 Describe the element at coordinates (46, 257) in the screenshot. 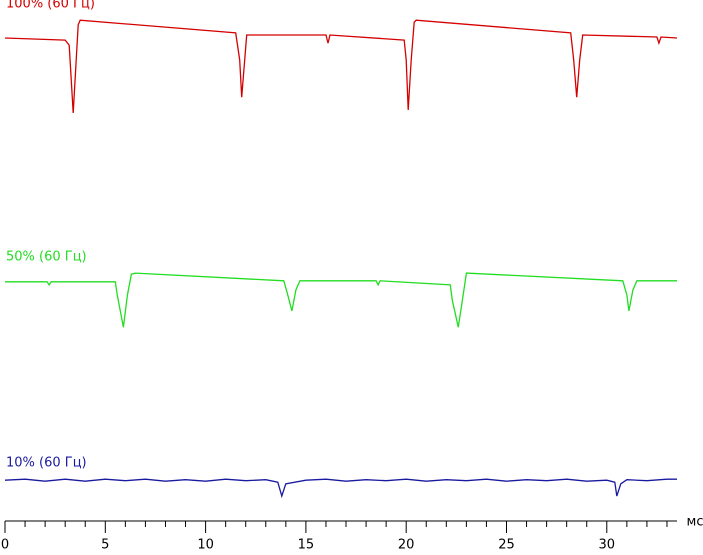

I see `trace-label: 50% (60 Гц)` at that location.